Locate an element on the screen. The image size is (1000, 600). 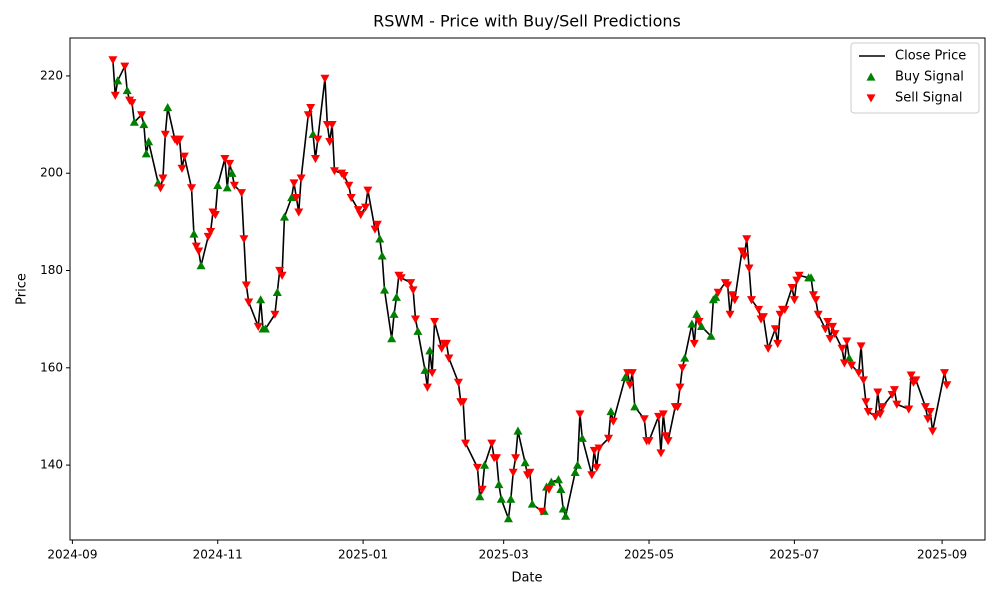
legend-label: Sell Signal is located at coordinates (929, 98).